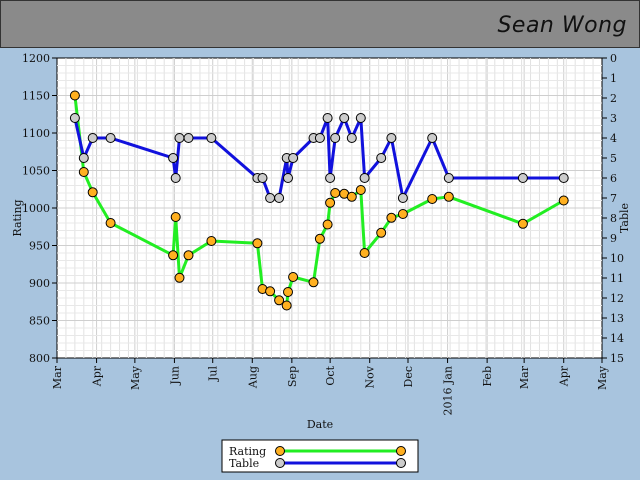 The width and height of the screenshot is (640, 480). What do you see at coordinates (39, 246) in the screenshot?
I see `y-left-tick-label: 950` at bounding box center [39, 246].